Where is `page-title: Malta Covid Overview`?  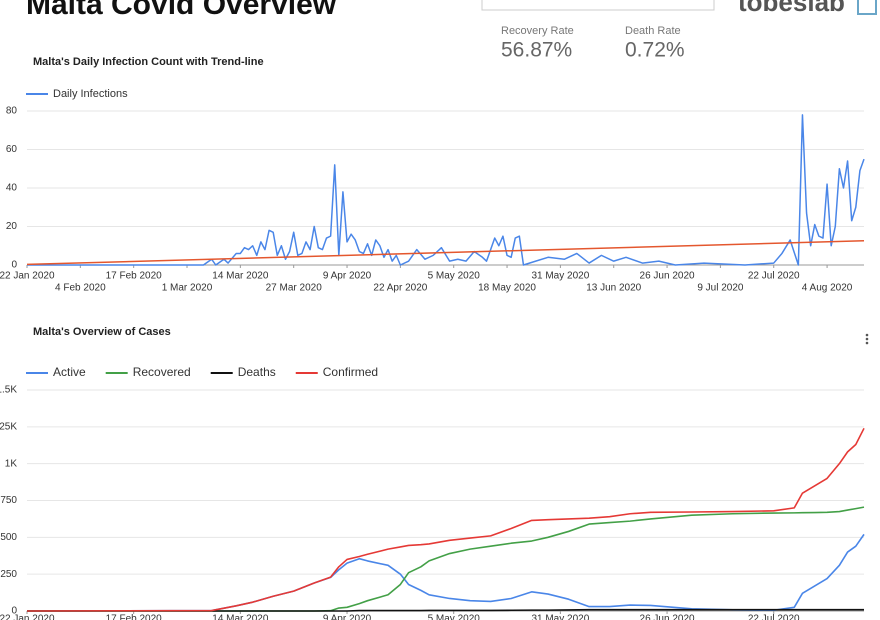
page-title: Malta Covid Overview is located at coordinates (181, 10).